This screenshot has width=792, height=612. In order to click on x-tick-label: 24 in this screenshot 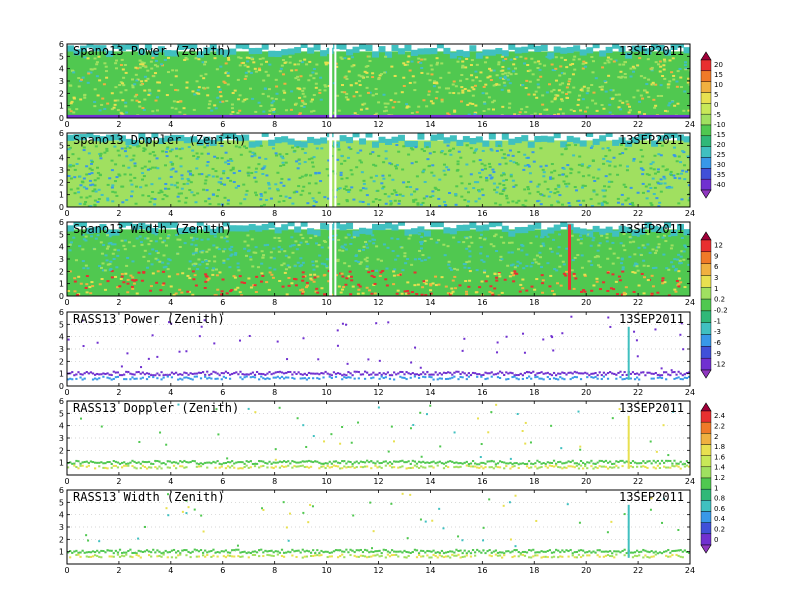, I will do `click(690, 392)`.